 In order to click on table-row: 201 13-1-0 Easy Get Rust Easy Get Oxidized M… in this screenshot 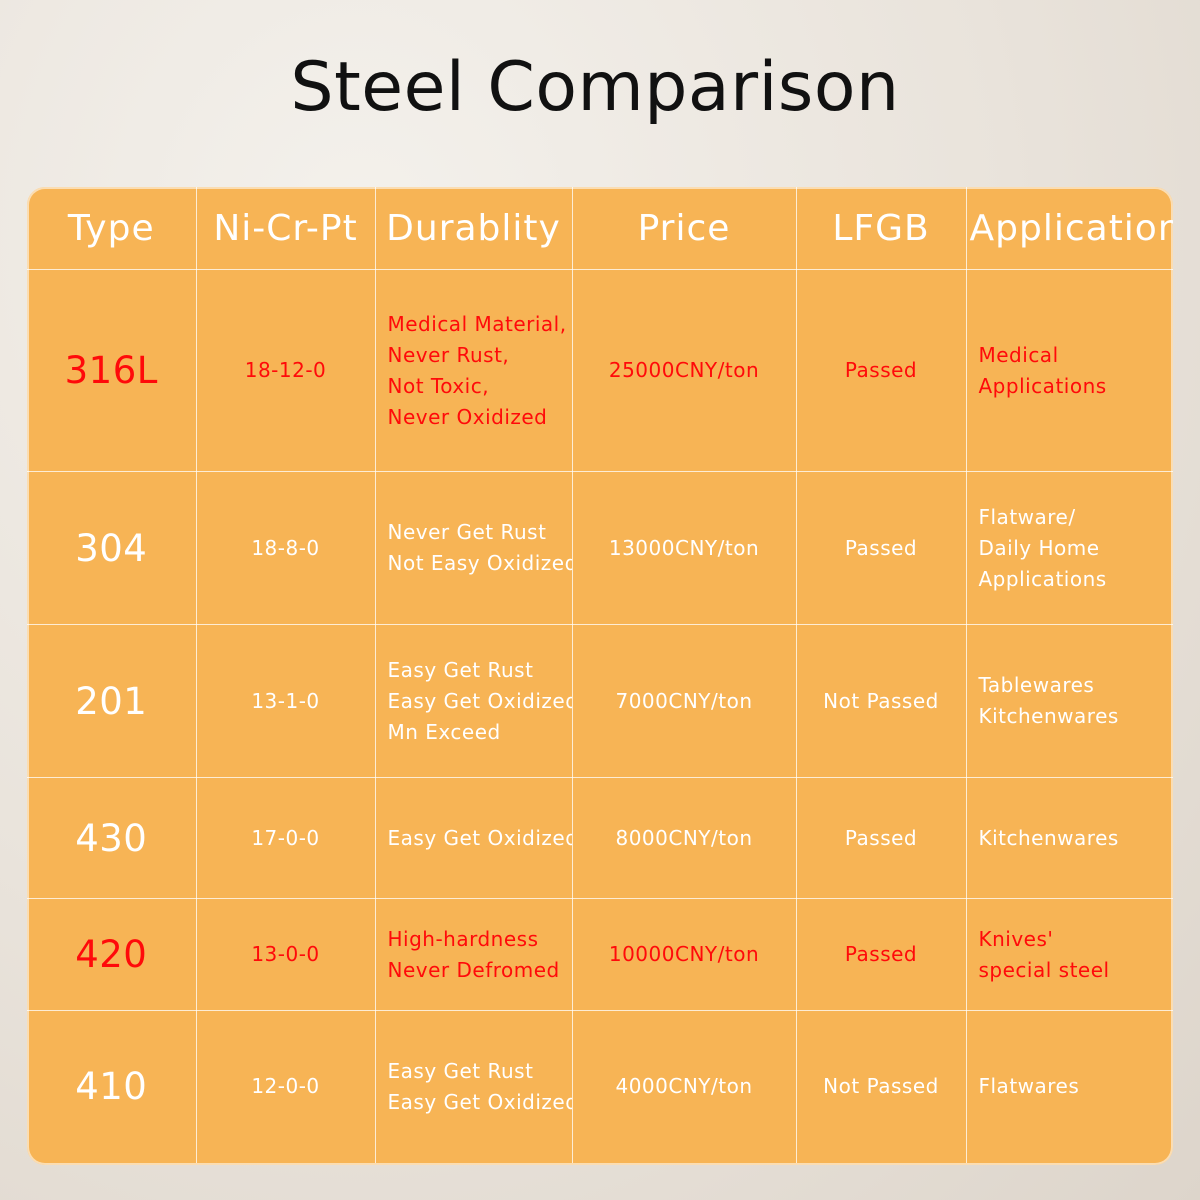, I will do `click(600, 701)`.